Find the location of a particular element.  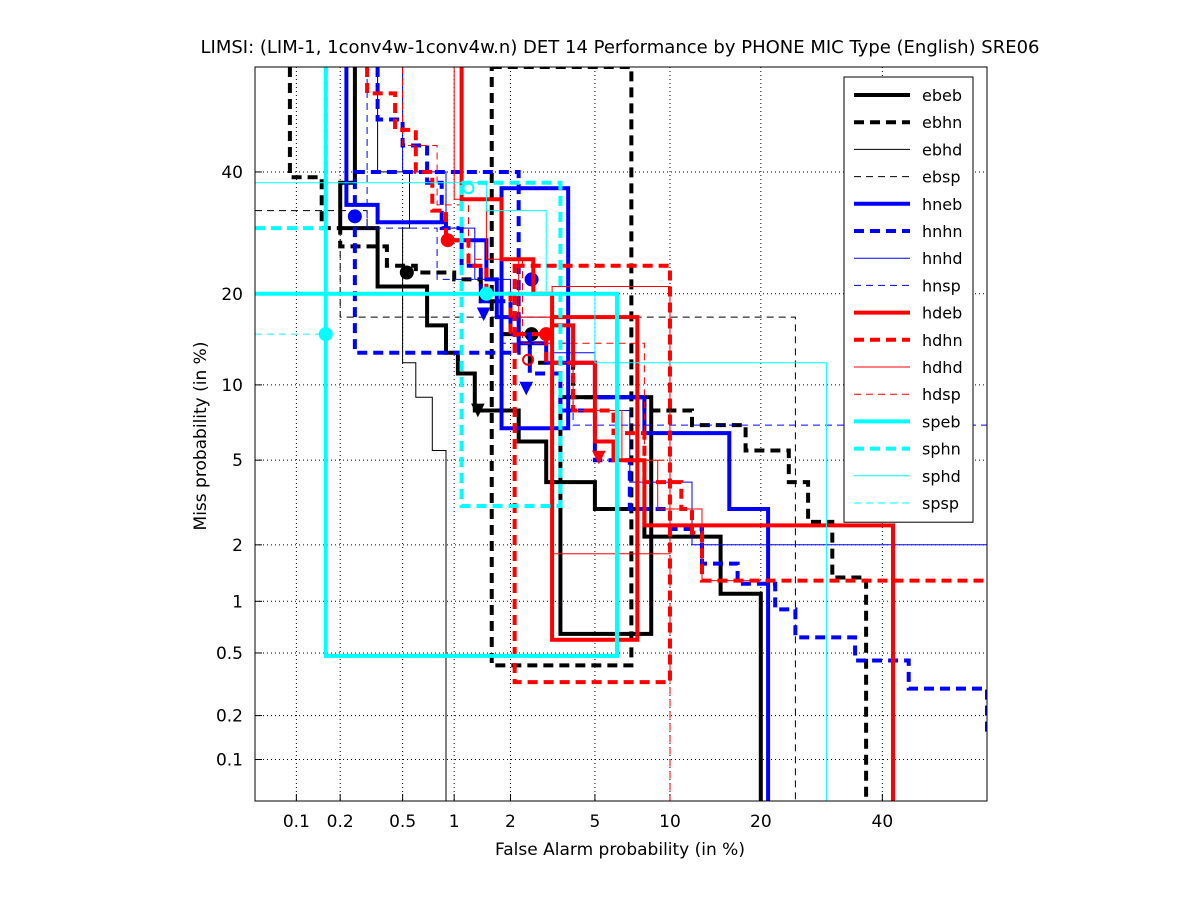

legend-label-hnsp: hnsp is located at coordinates (941, 285).